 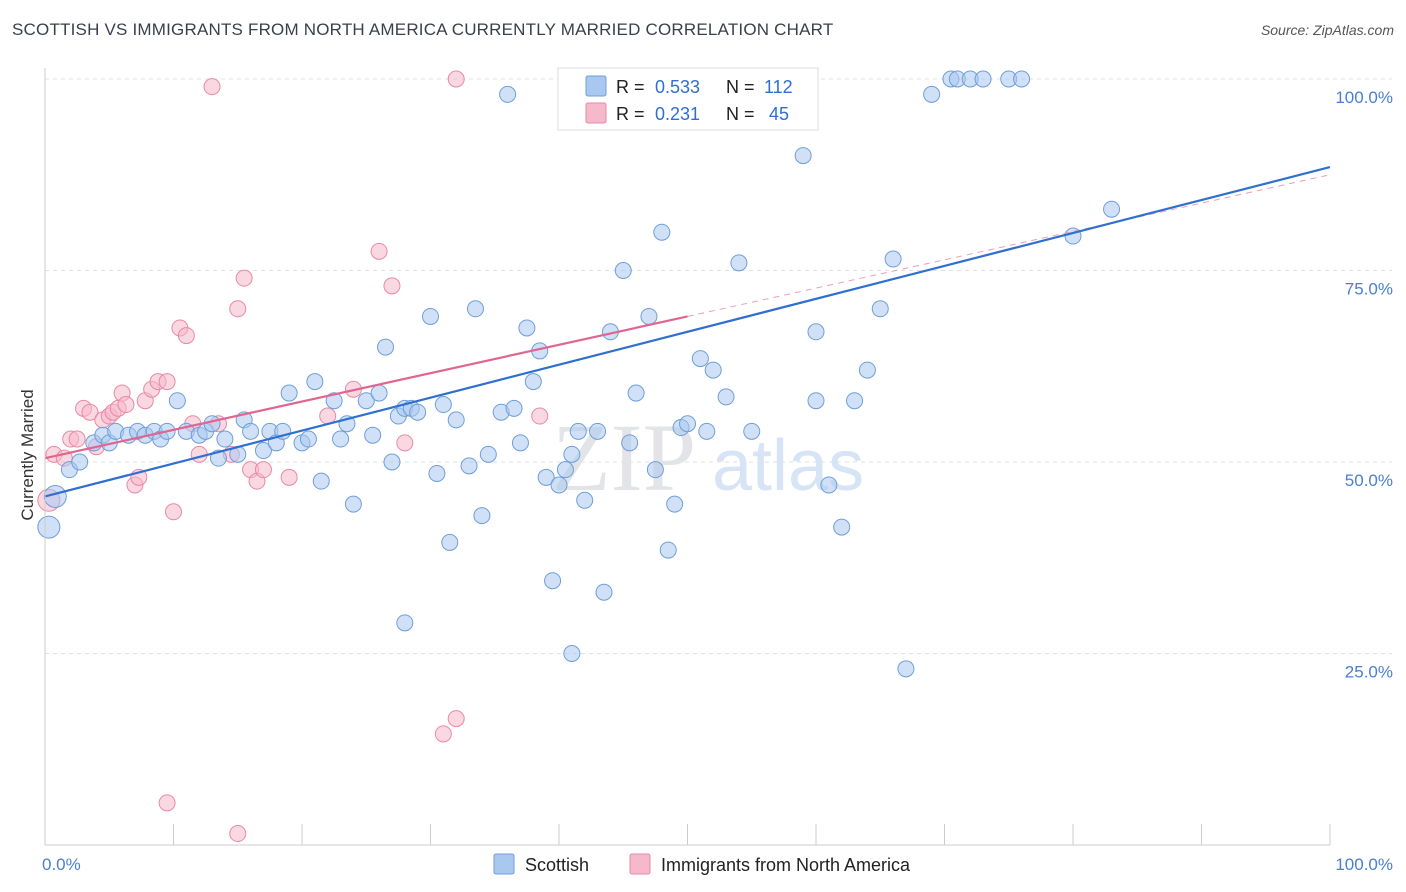 What do you see at coordinates (1369, 480) in the screenshot?
I see `y-tick-label-2: 50.0%` at bounding box center [1369, 480].